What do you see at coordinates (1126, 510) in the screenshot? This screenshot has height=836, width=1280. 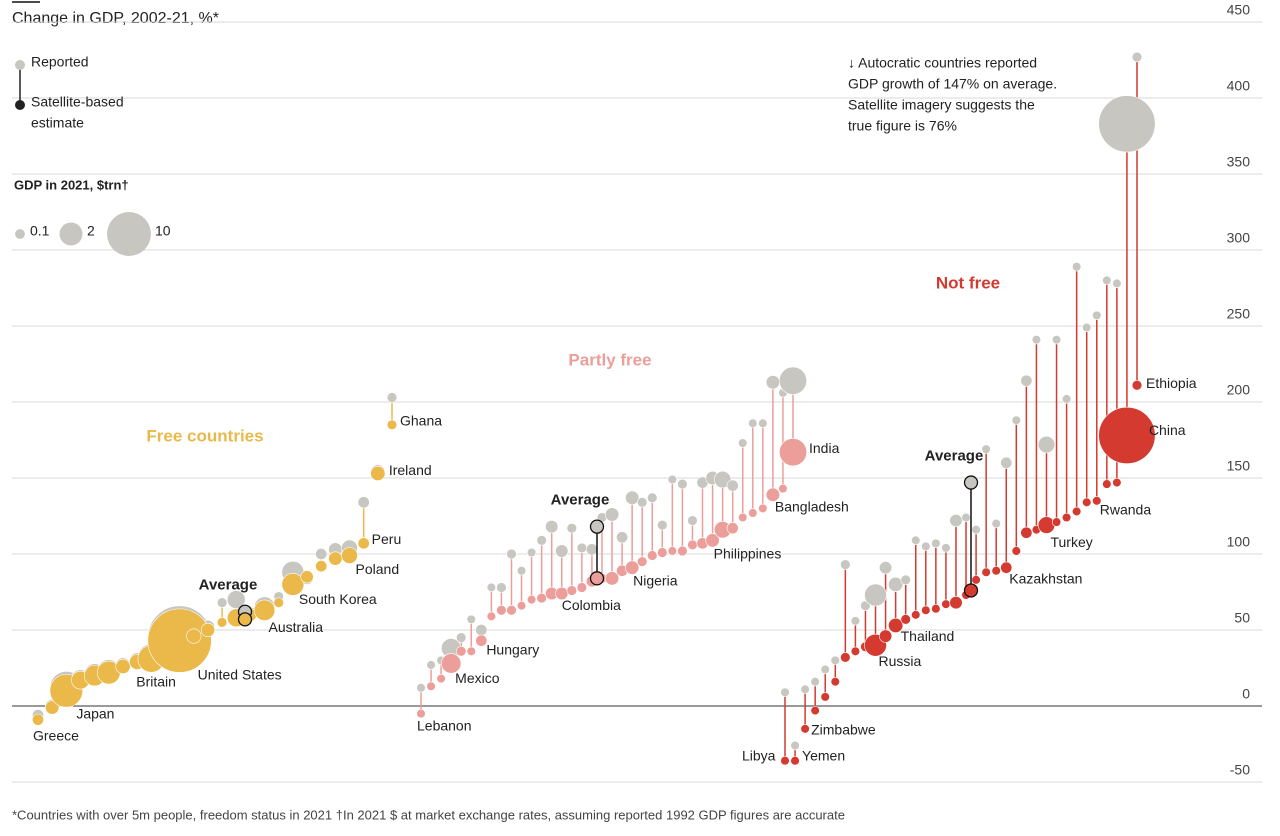 I see `country-label: Rwanda` at bounding box center [1126, 510].